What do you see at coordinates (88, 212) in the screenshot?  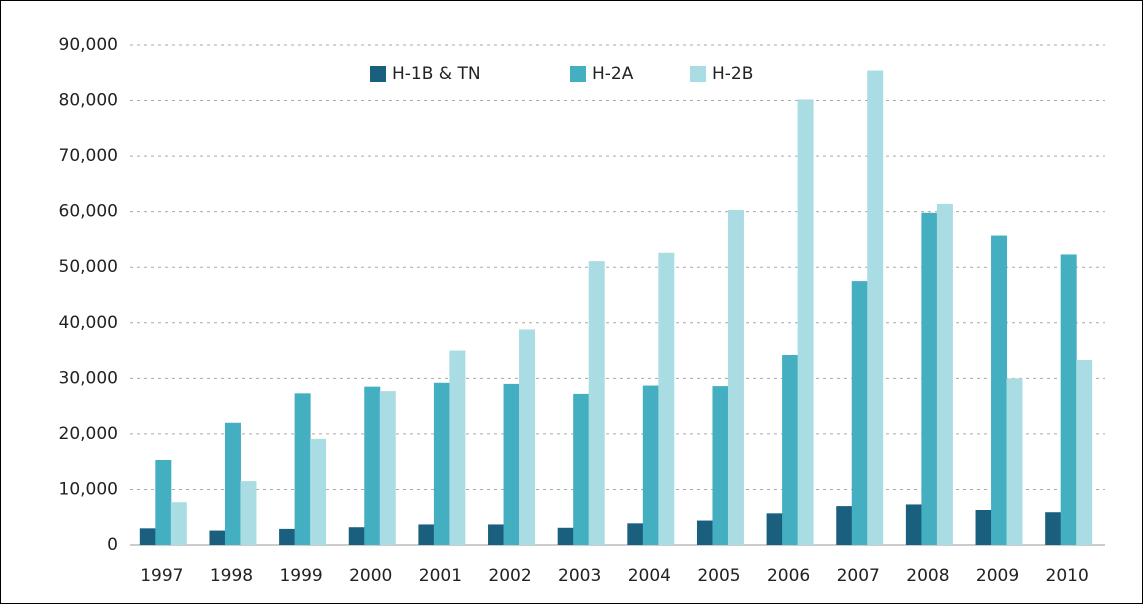 I see `y-tick-label: 60,000` at bounding box center [88, 212].